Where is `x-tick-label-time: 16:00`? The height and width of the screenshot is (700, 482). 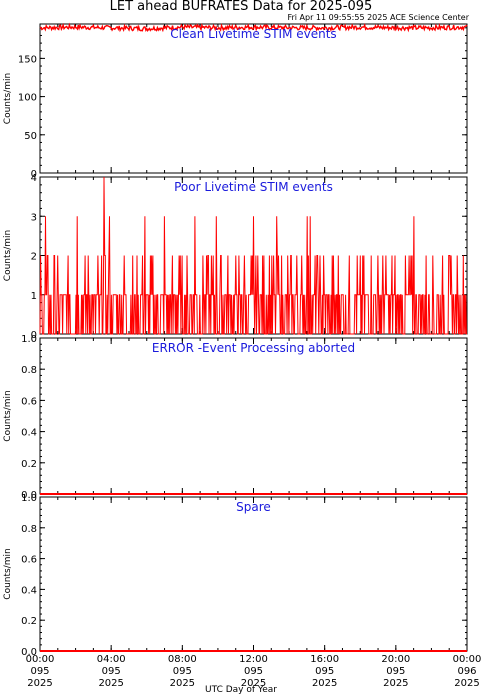 x-tick-label-time: 16:00 is located at coordinates (324, 659).